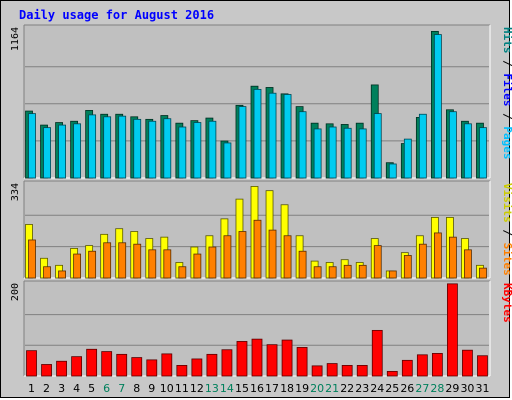 The height and width of the screenshot is (400, 512). What do you see at coordinates (407, 388) in the screenshot?
I see `day-label-26: 26` at bounding box center [407, 388].